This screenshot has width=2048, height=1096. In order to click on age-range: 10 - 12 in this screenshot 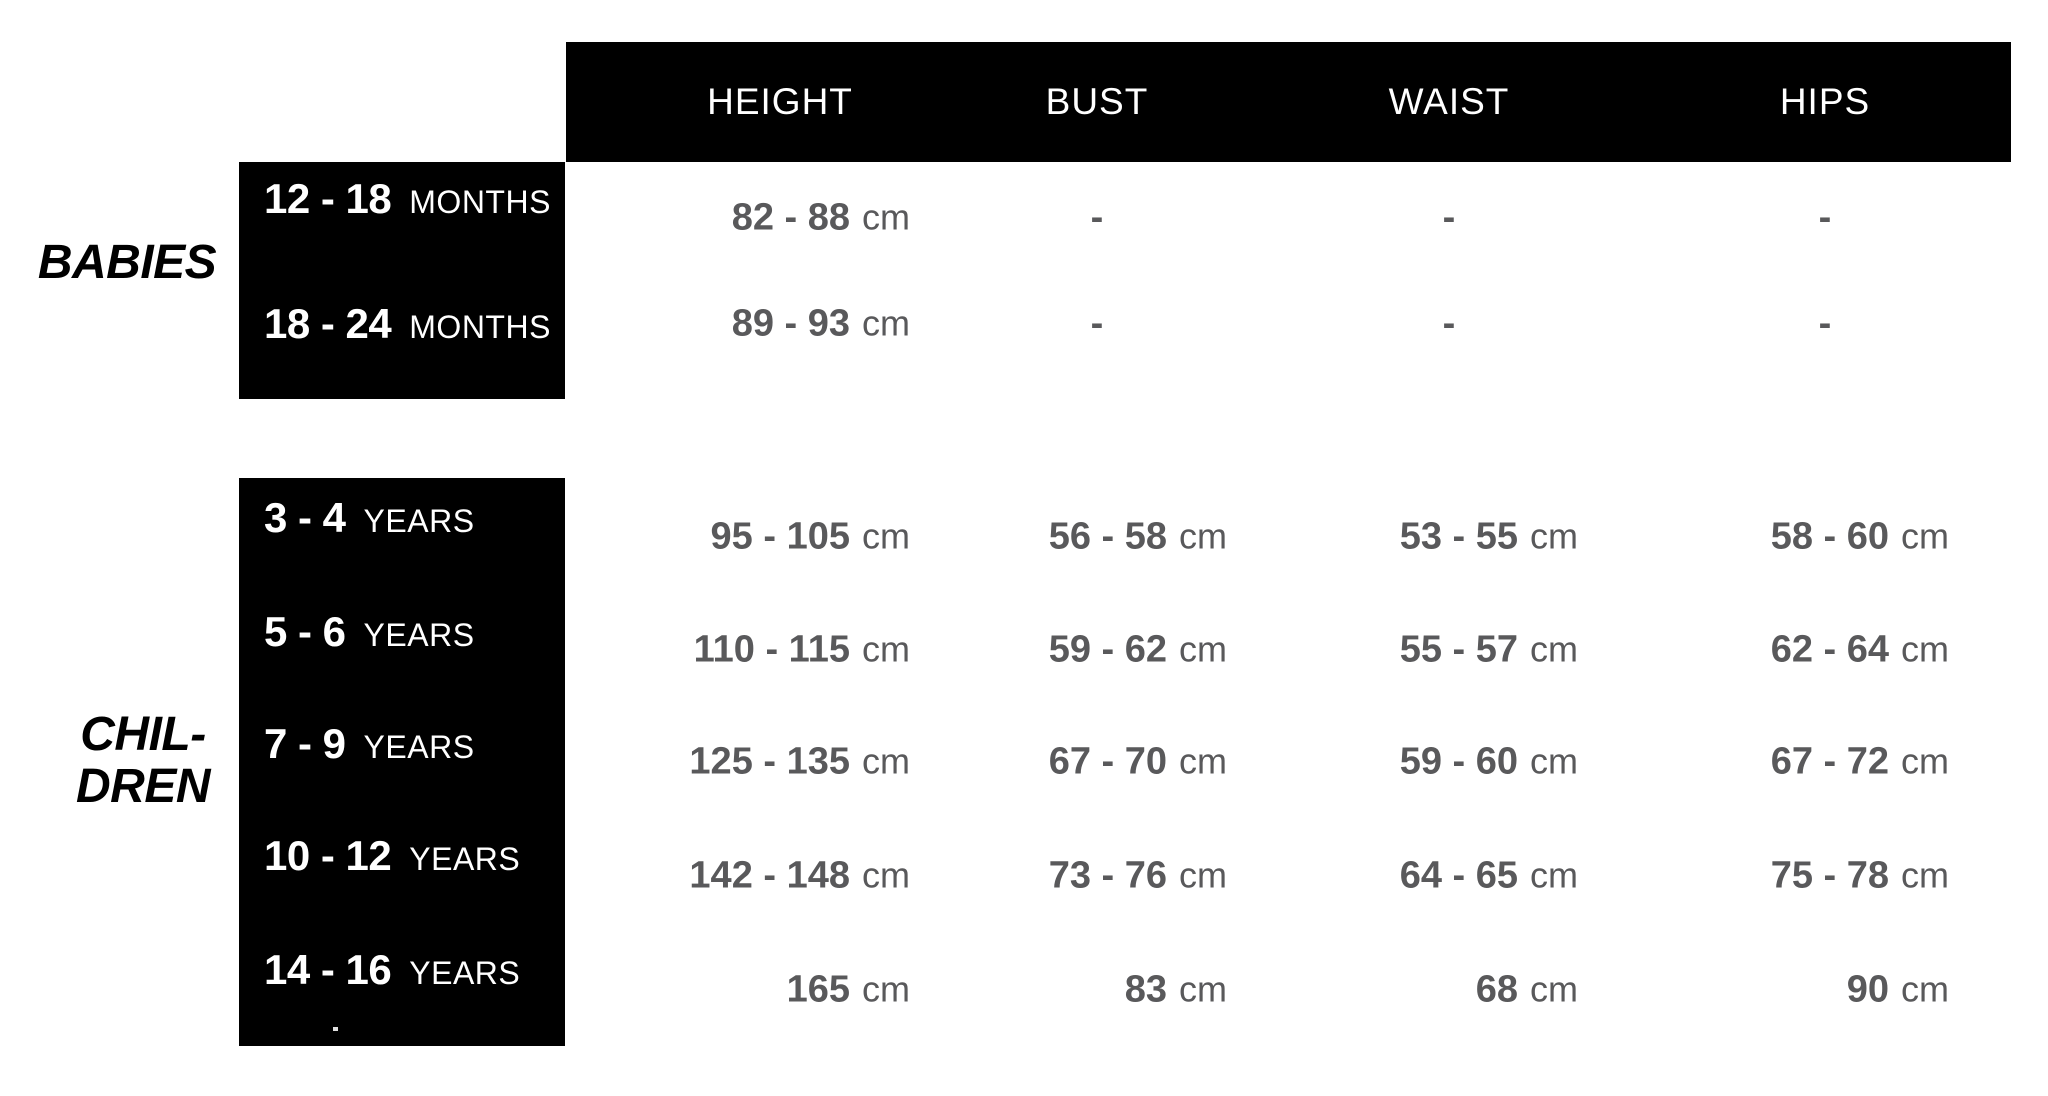, I will do `click(328, 855)`.